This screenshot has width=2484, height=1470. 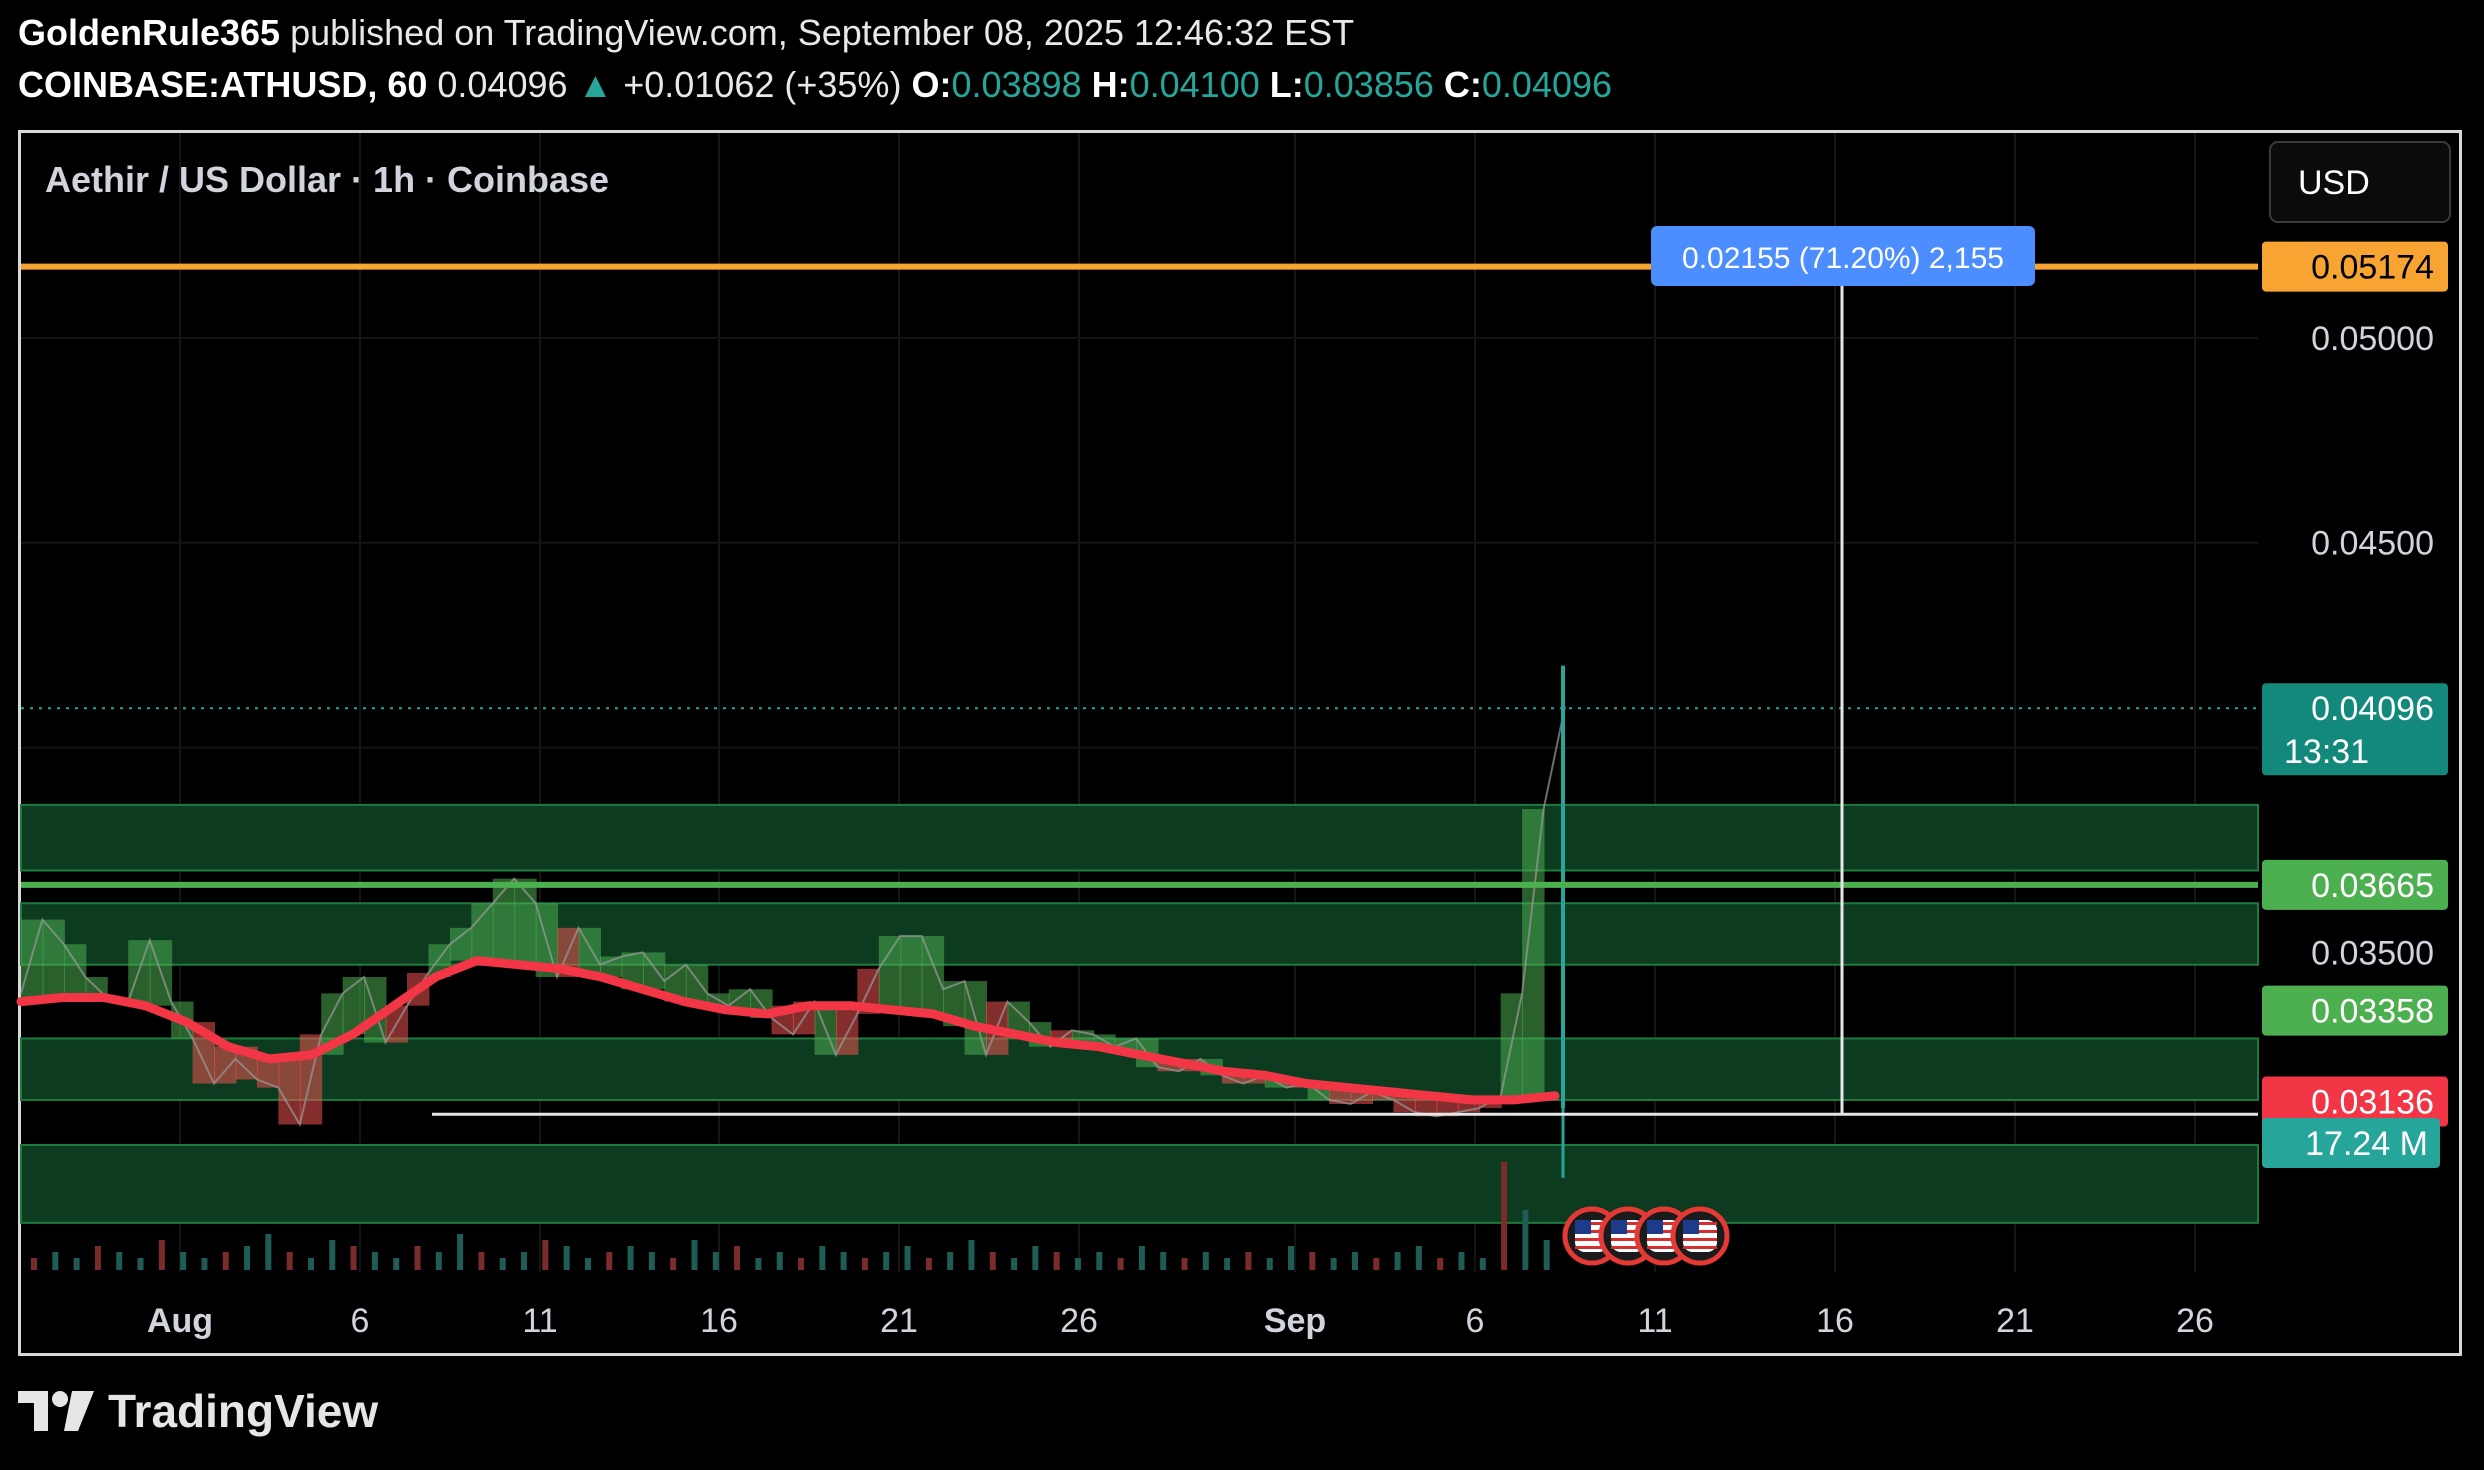 I want to click on low-value: 0.03856, so click(x=1368, y=84).